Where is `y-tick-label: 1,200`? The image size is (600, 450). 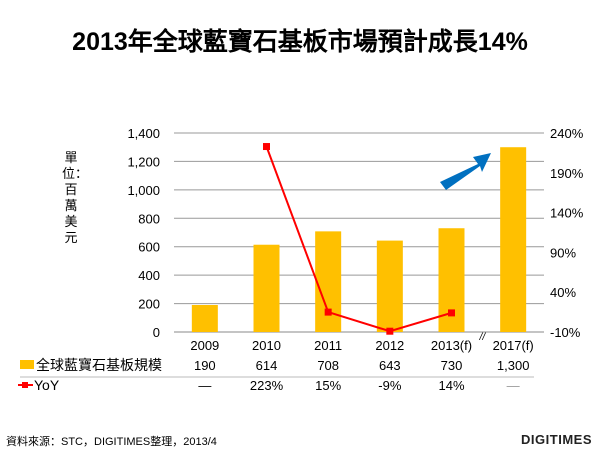
y-tick-label: 1,200 is located at coordinates (143, 161).